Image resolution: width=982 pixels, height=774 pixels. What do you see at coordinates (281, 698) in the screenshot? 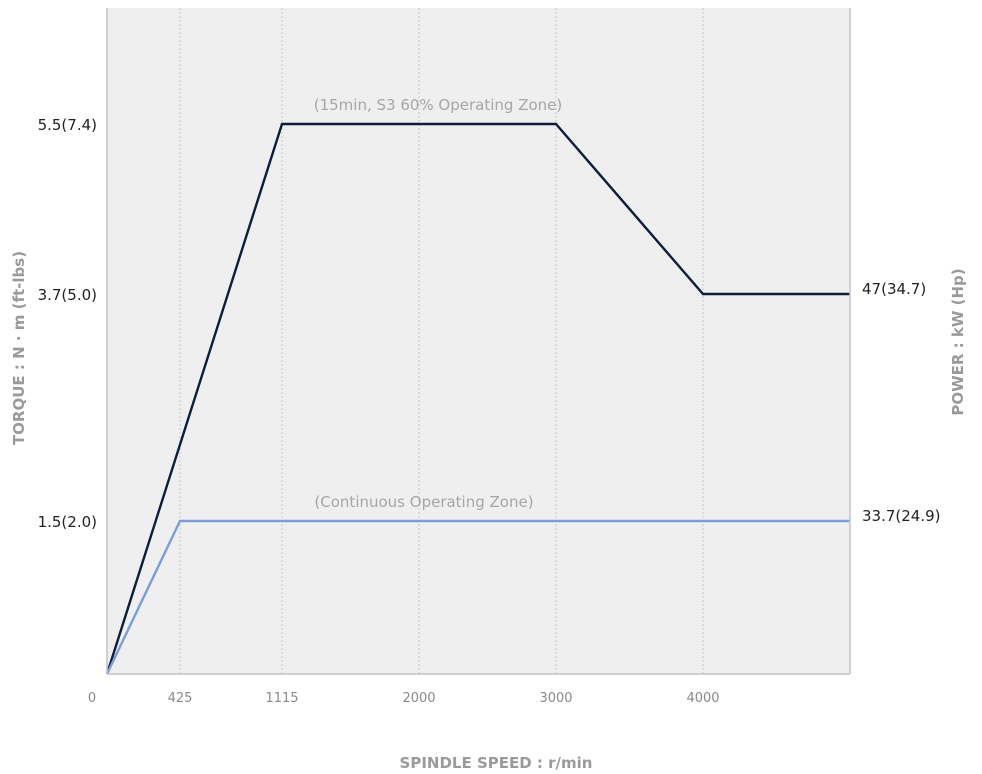
I see `x-tick-label-1115: 1115` at bounding box center [281, 698].